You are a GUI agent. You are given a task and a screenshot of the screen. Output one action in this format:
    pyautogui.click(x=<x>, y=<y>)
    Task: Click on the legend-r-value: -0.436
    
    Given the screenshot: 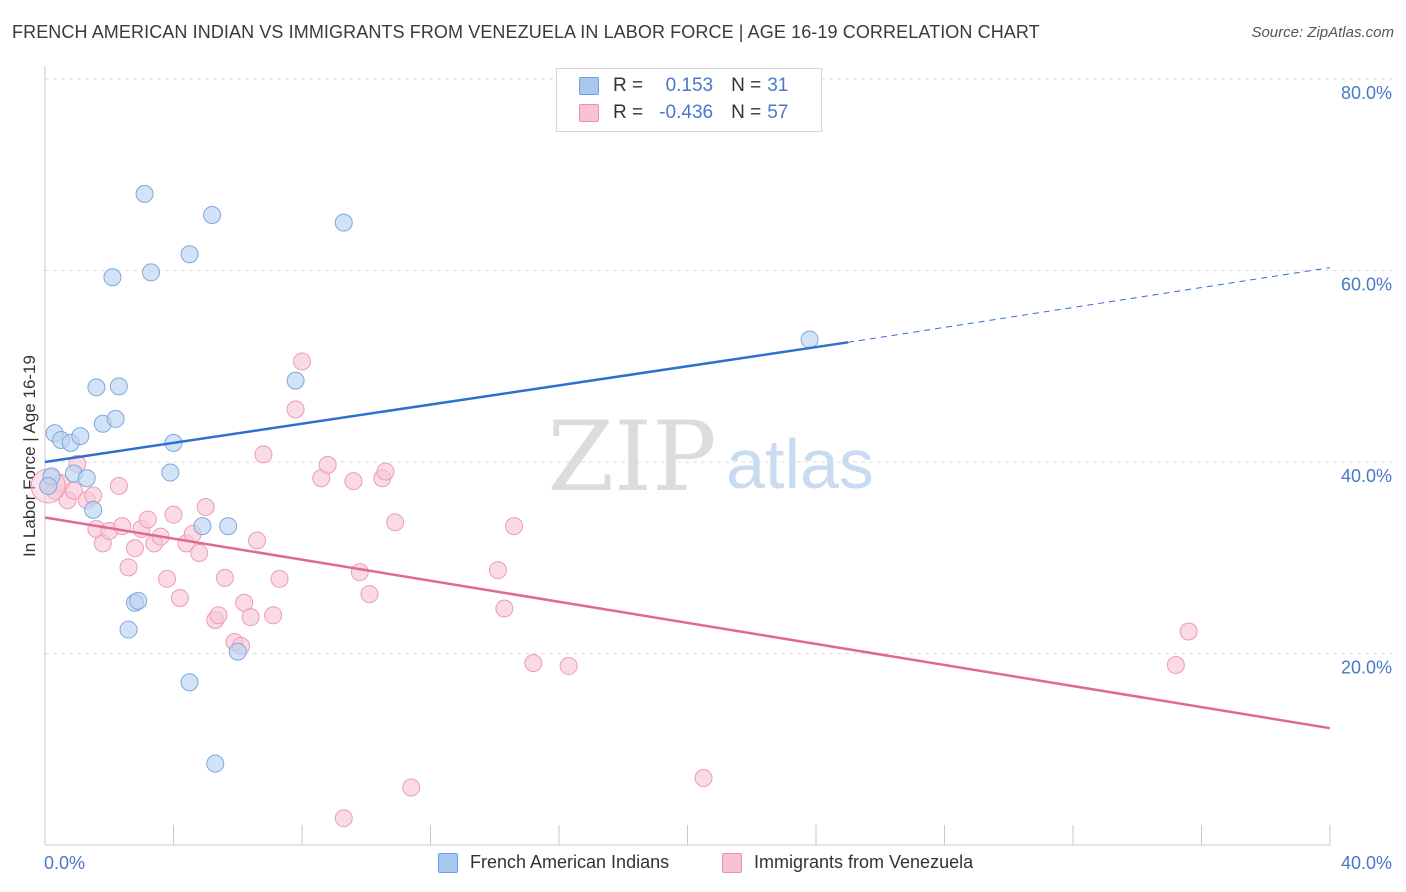 What is the action you would take?
    pyautogui.click(x=686, y=112)
    